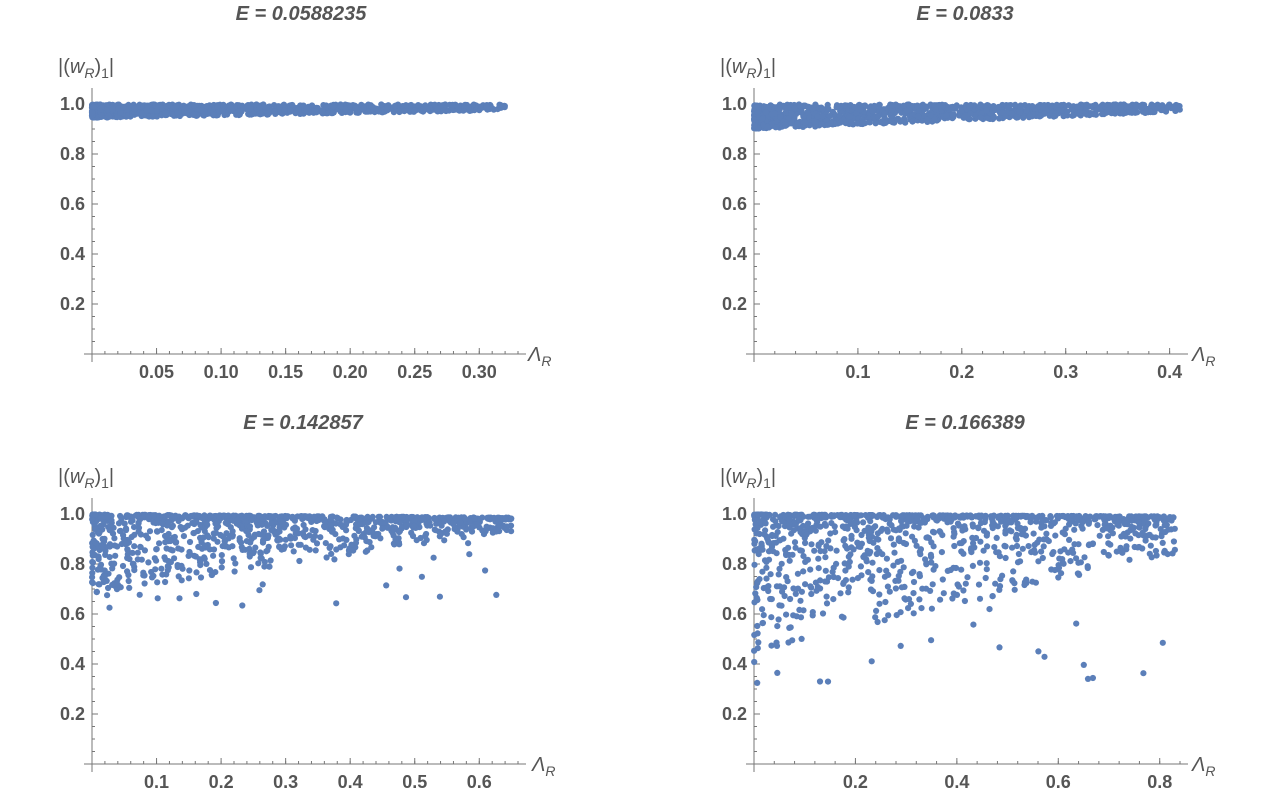  Describe the element at coordinates (1169, 372) in the screenshot. I see `x-tick-label: 0.4` at that location.